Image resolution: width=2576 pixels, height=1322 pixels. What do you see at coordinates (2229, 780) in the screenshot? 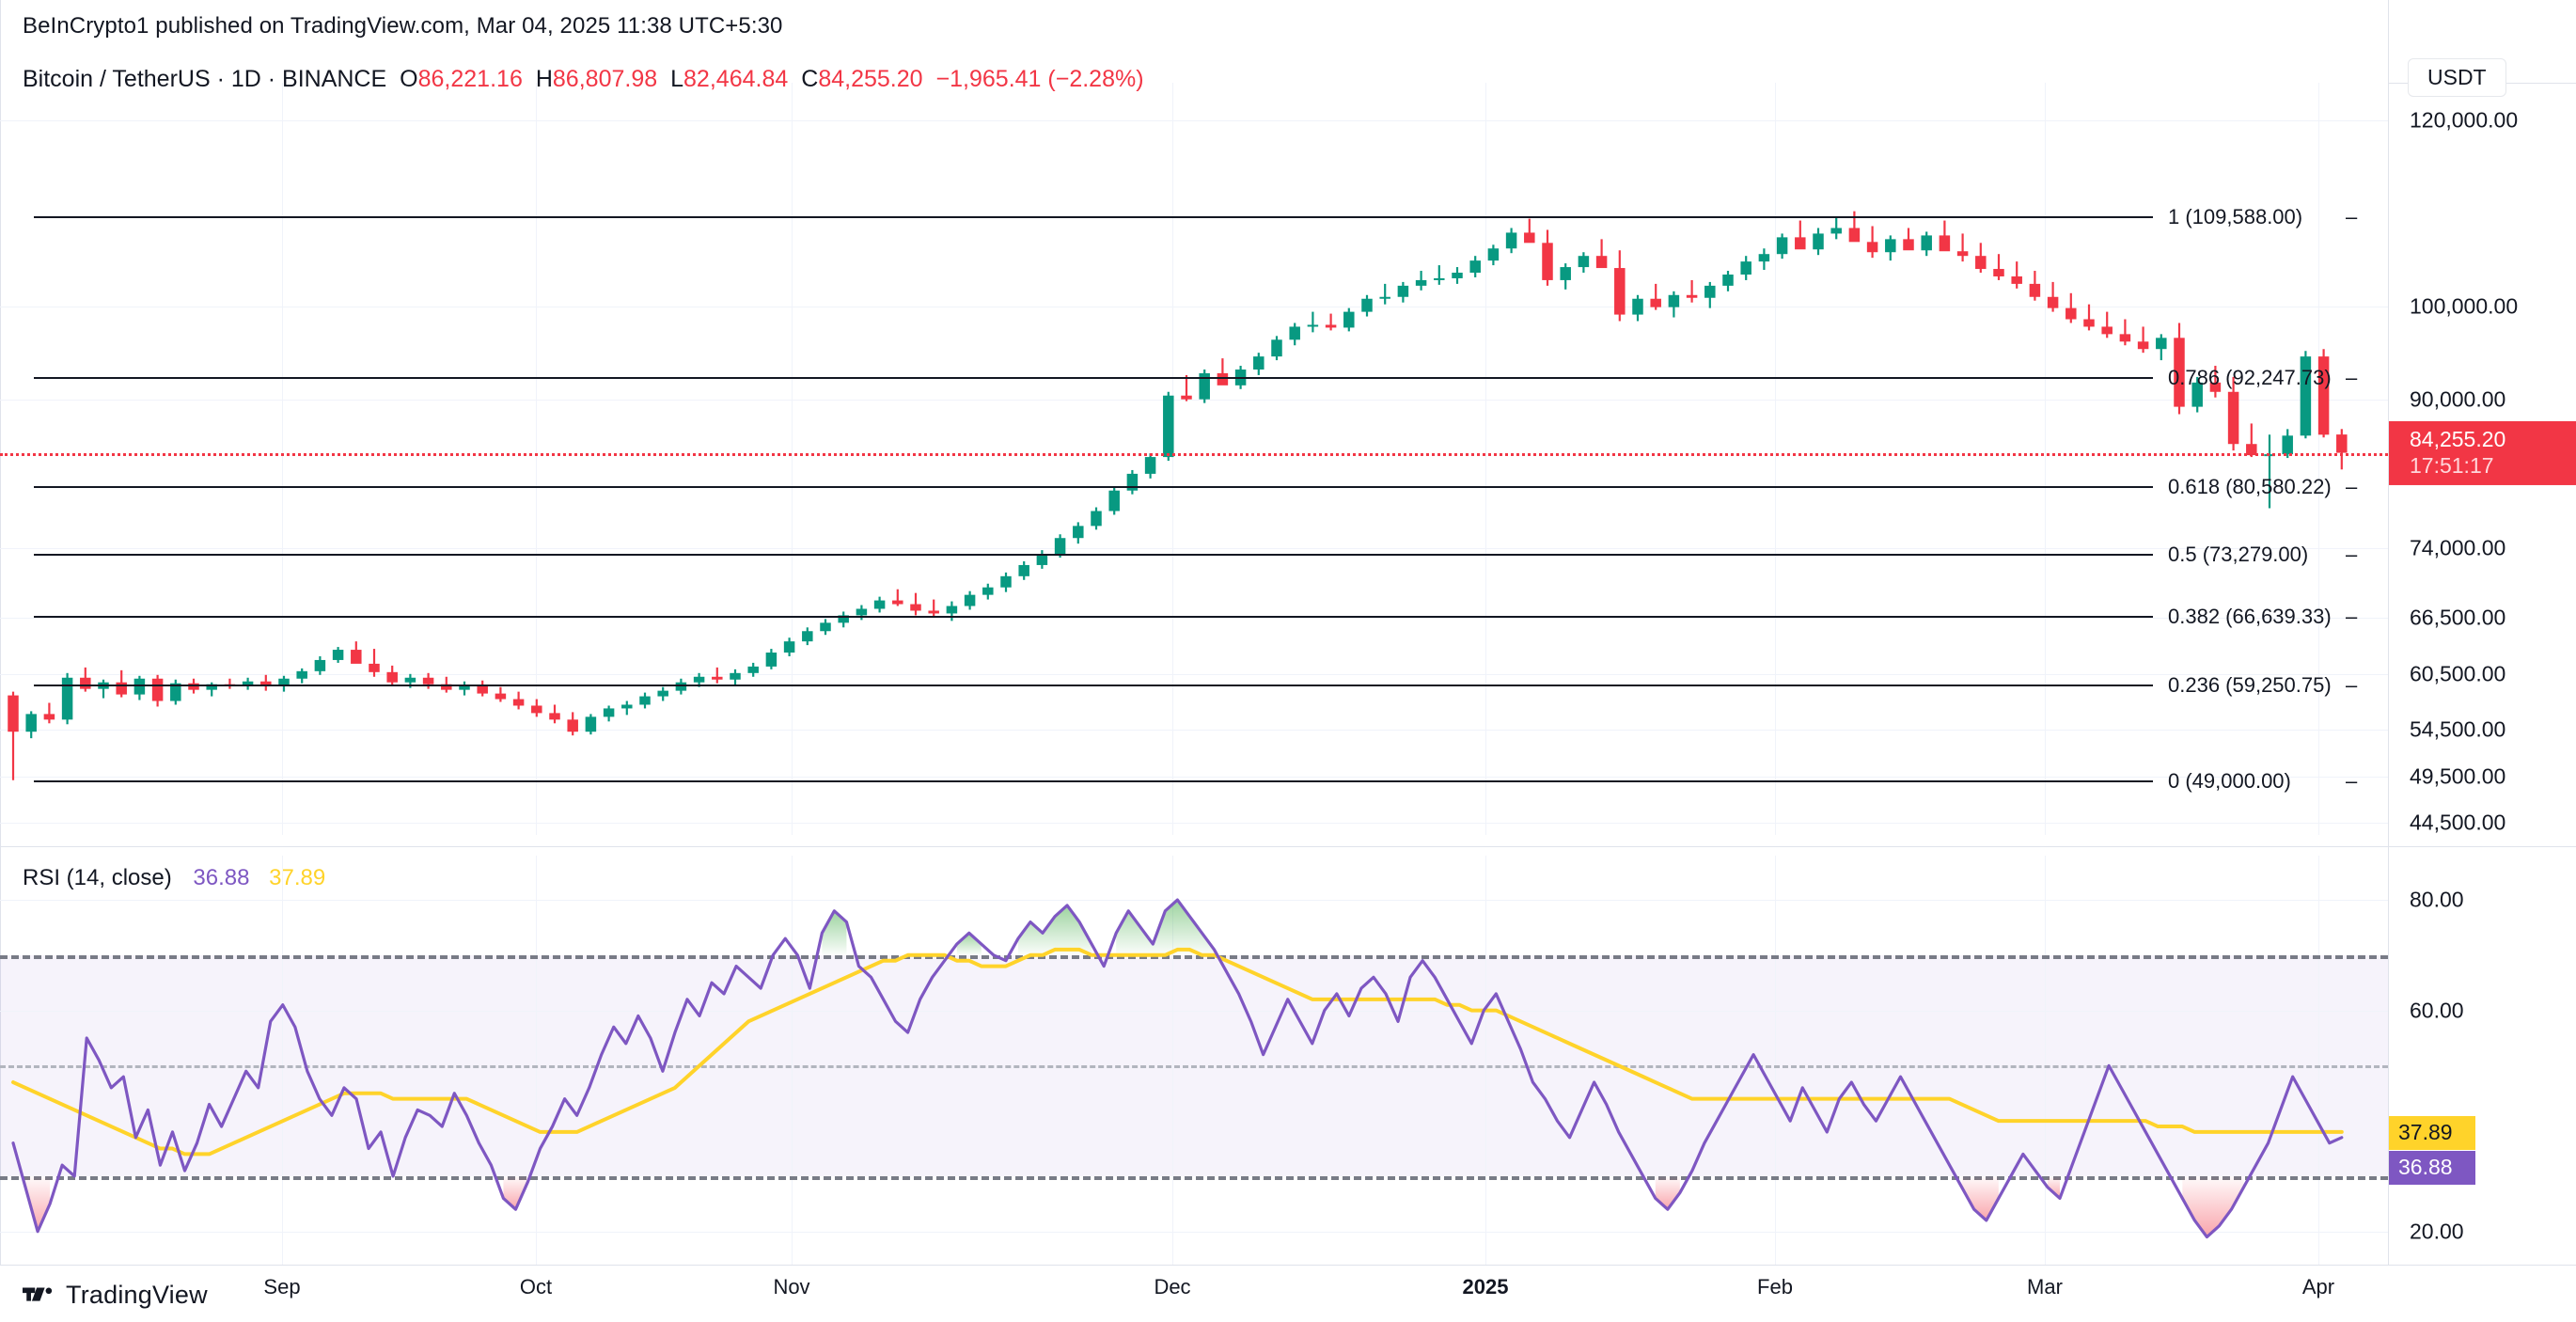
I see `fibonacci-level-label: 0 (49,000.00)` at bounding box center [2229, 780].